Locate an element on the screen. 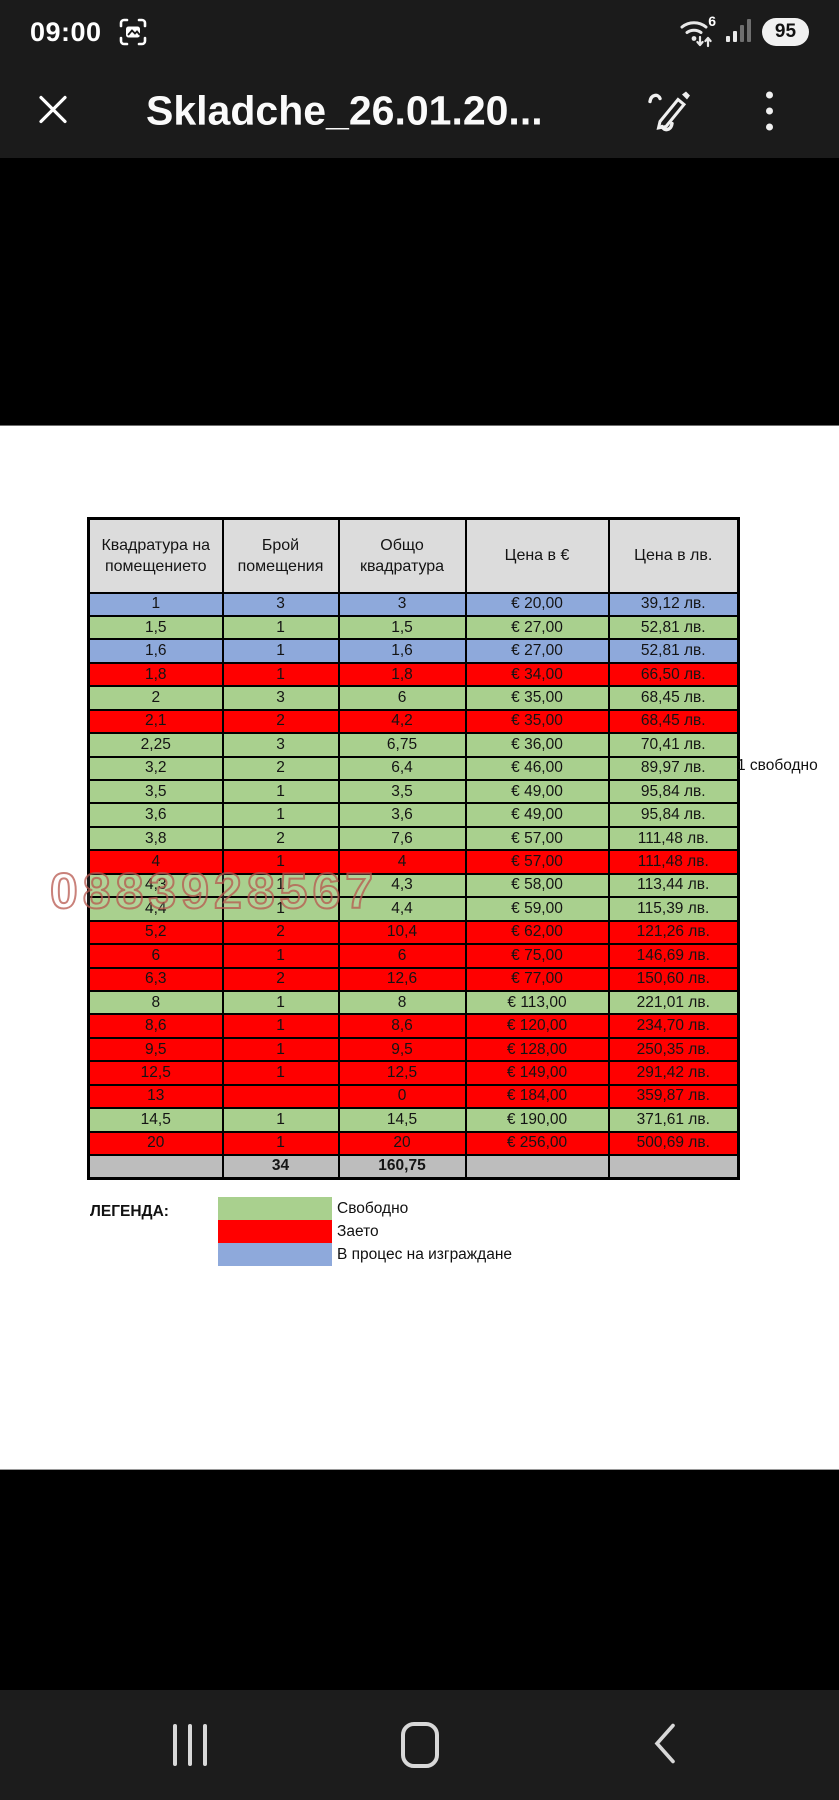  table-row: 4,3 1 4,3 € 58,00 113,44 лв. is located at coordinates (413, 885).